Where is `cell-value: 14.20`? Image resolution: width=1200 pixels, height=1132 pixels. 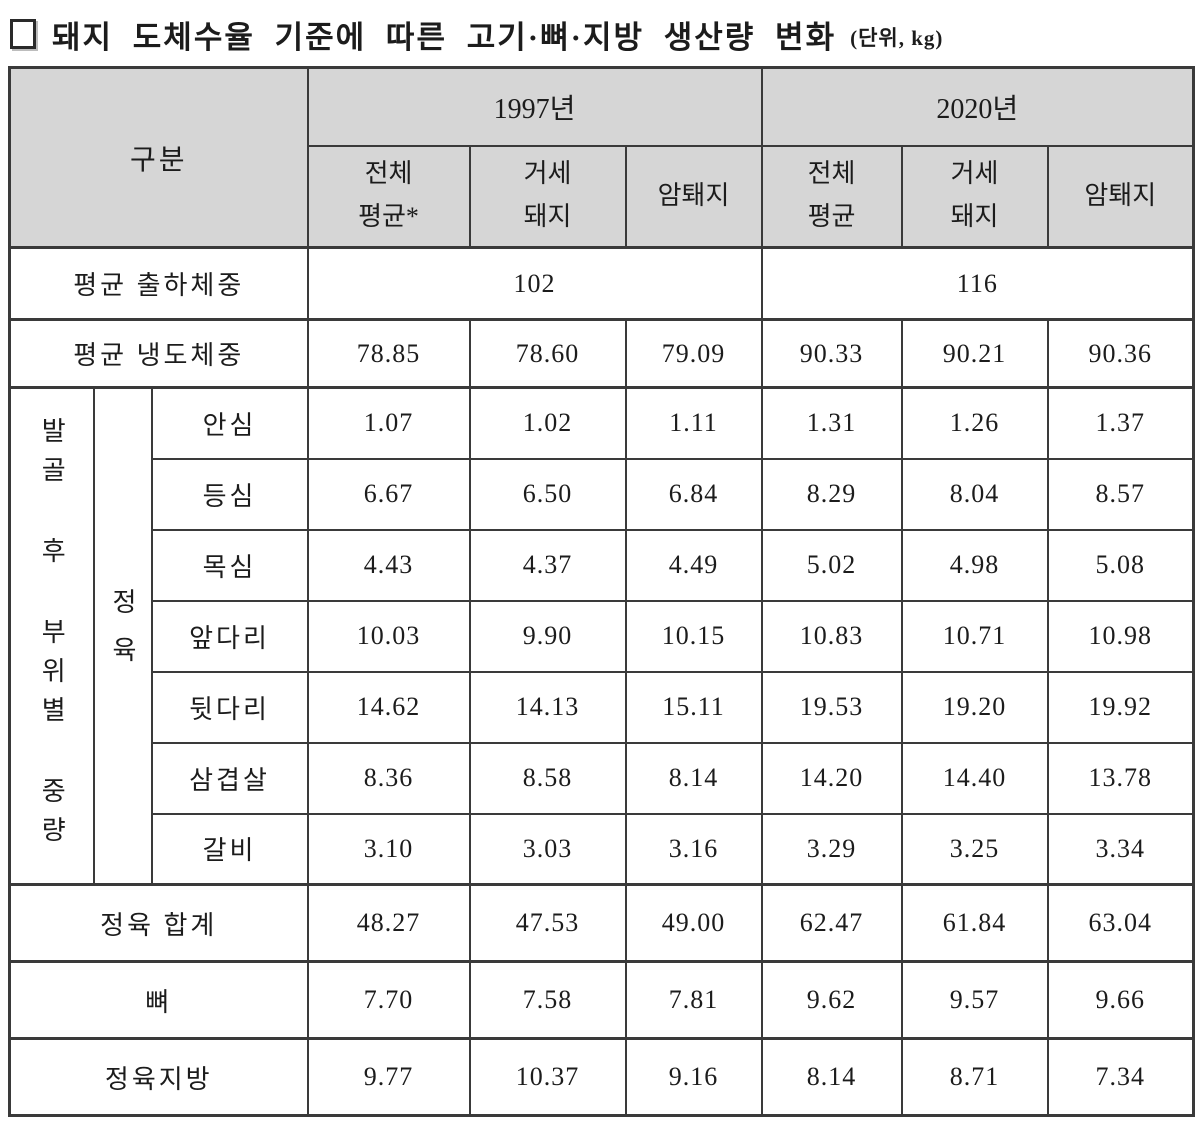
cell-value: 14.20 is located at coordinates (831, 778).